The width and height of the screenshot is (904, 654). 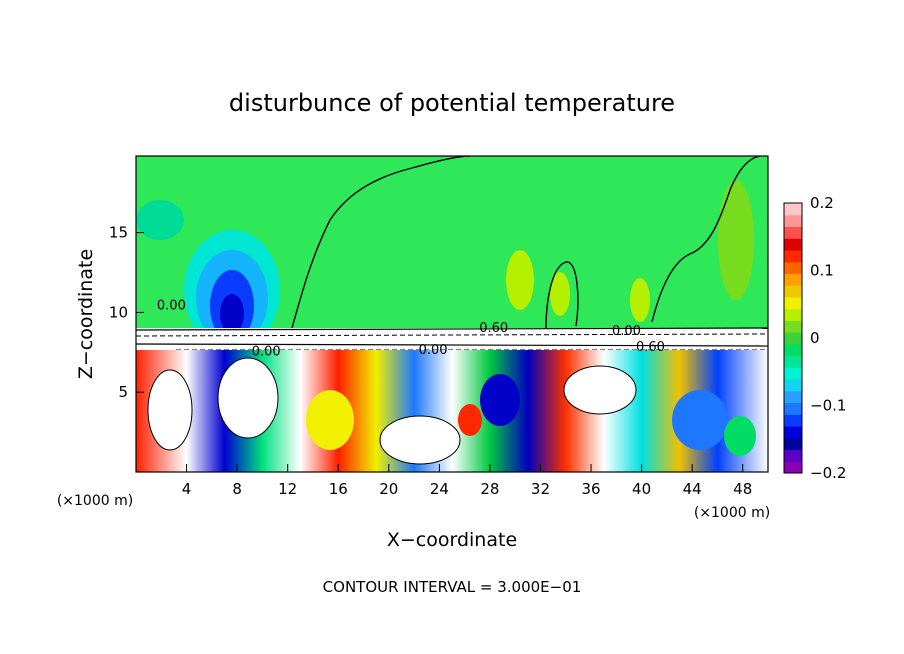 I want to click on x-tick-label: 4, so click(x=187, y=489).